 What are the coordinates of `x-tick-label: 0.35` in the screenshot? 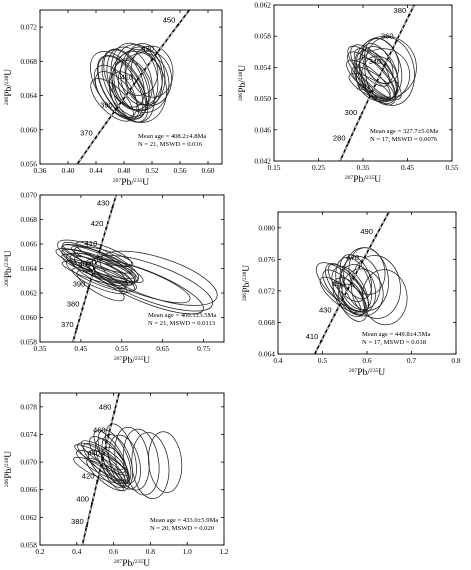 It's located at (40, 348).